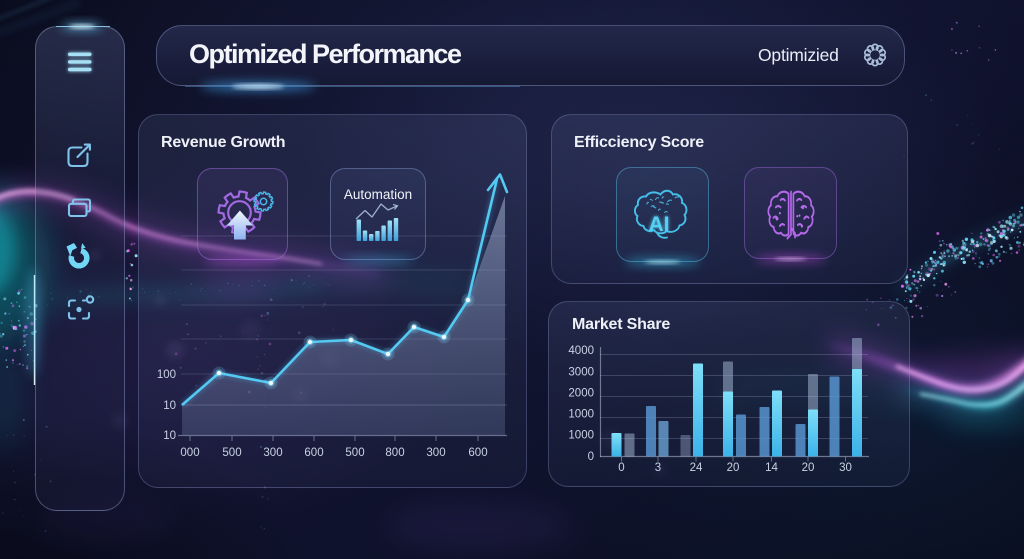  I want to click on svg-text: 3, so click(658, 468).